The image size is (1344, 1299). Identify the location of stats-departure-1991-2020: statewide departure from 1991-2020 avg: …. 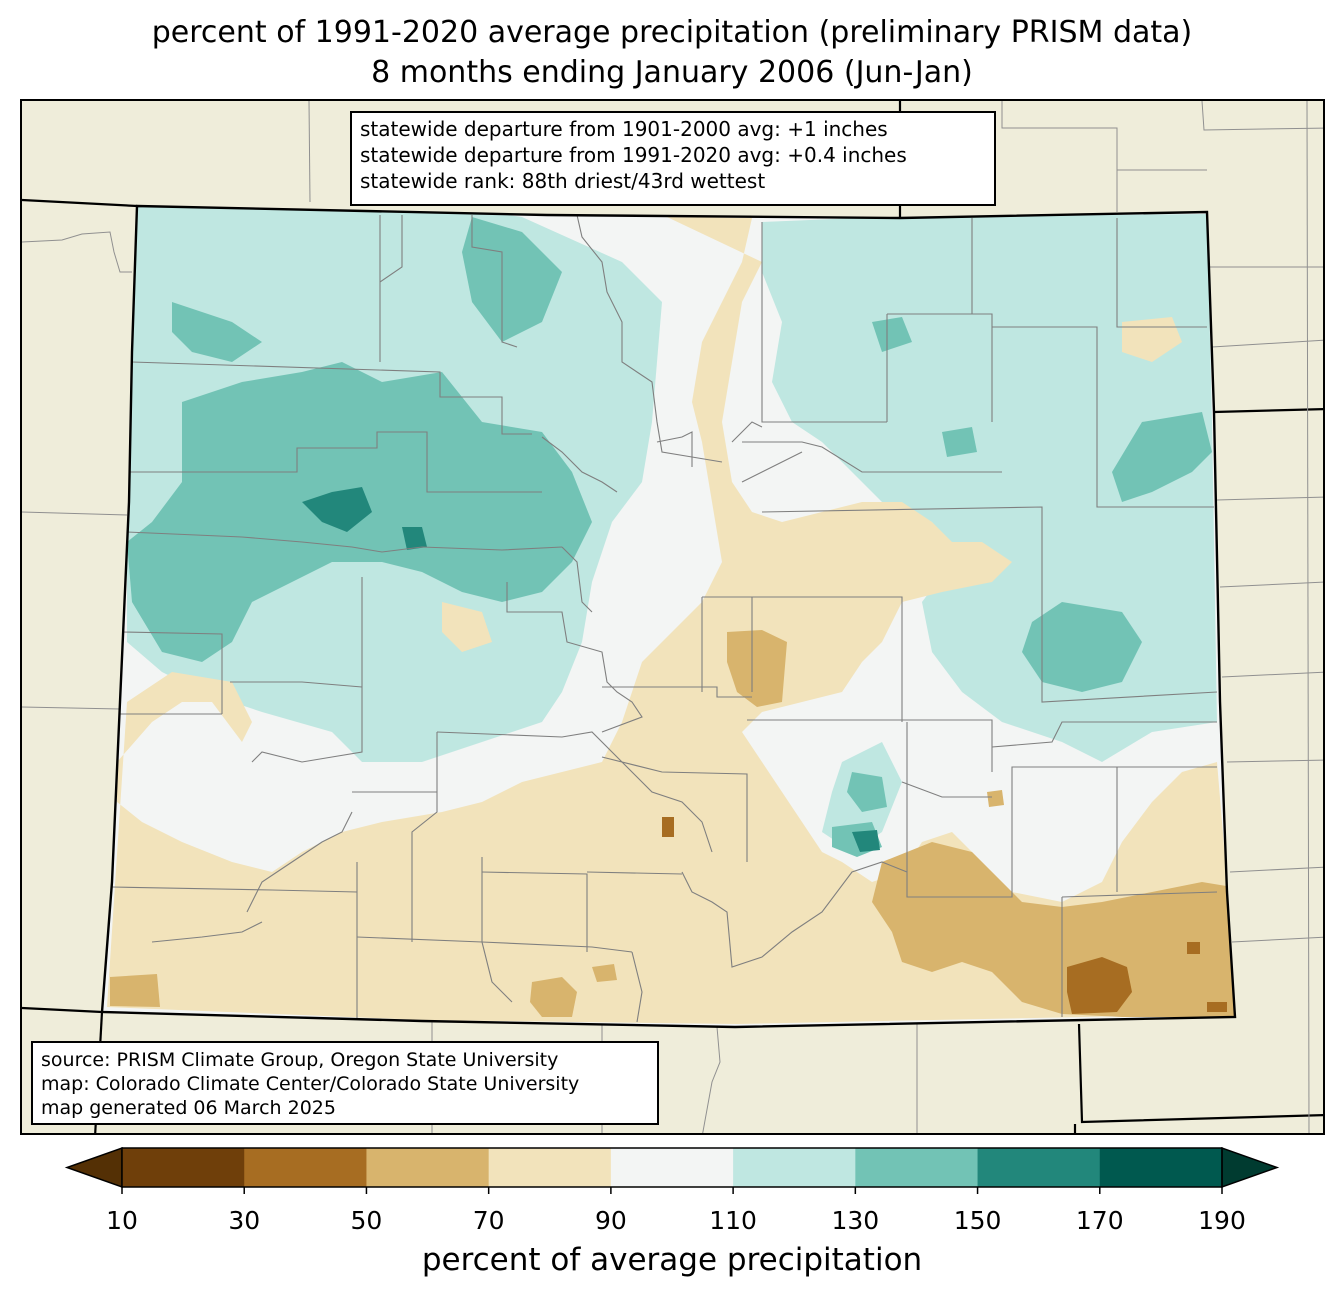
(633, 155).